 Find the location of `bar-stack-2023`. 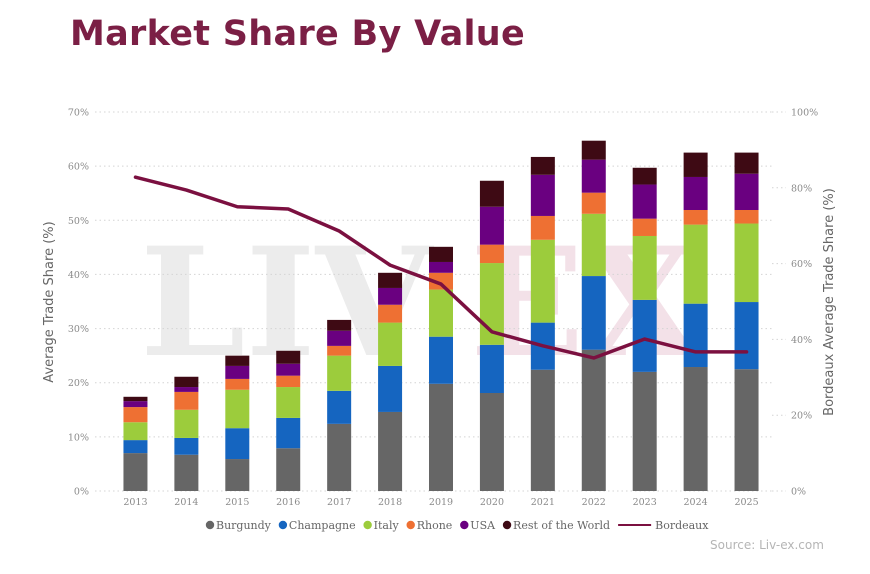

bar-stack-2023 is located at coordinates (644, 329).